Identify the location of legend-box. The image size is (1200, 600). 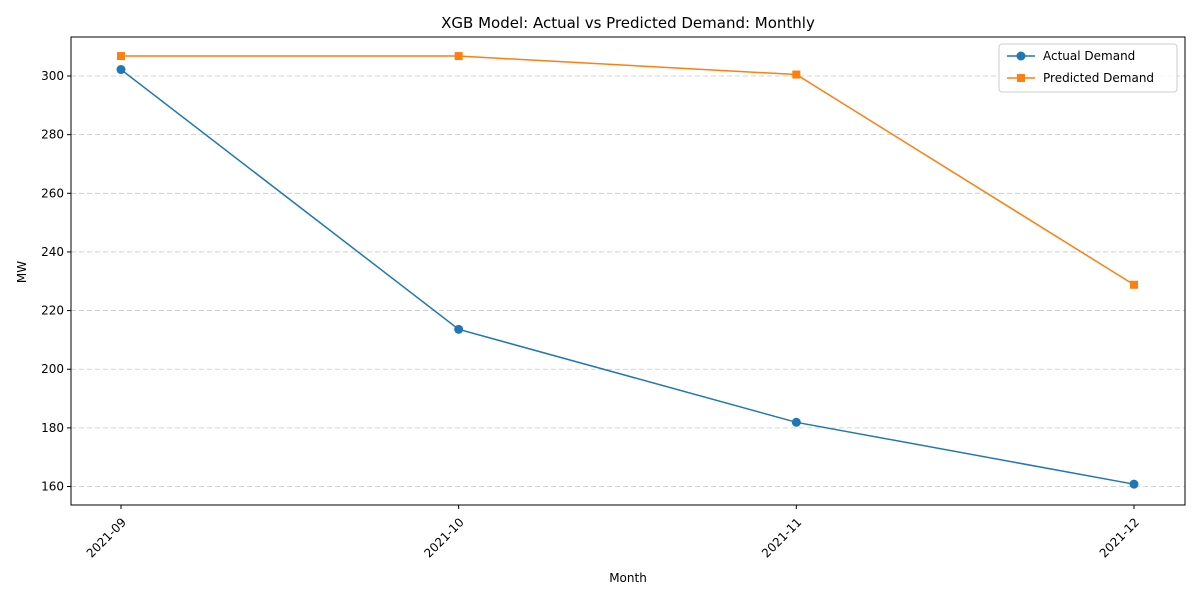
(1088, 68).